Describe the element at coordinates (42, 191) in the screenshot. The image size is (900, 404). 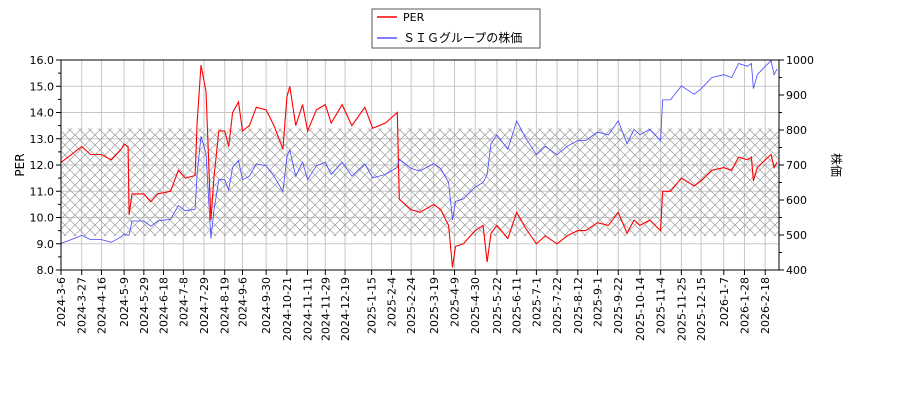
I see `y-tick-label-left: 11.0` at that location.